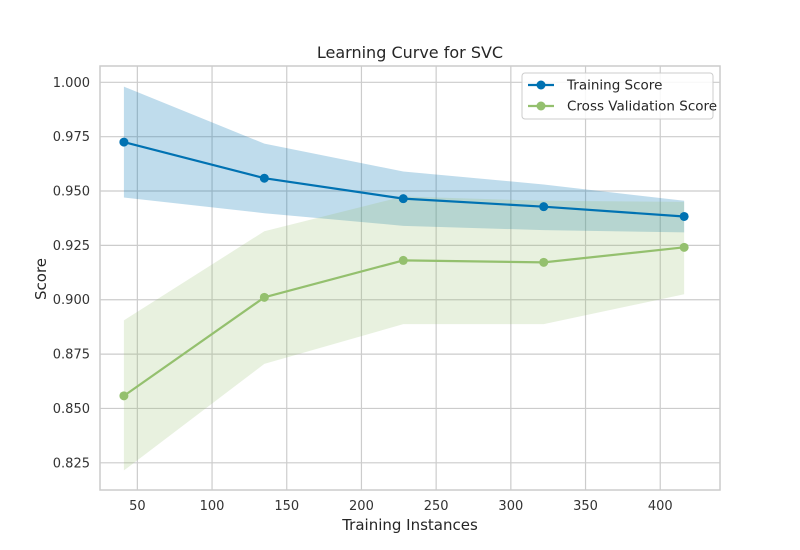  What do you see at coordinates (137, 506) in the screenshot?
I see `x-tick-label: 50` at bounding box center [137, 506].